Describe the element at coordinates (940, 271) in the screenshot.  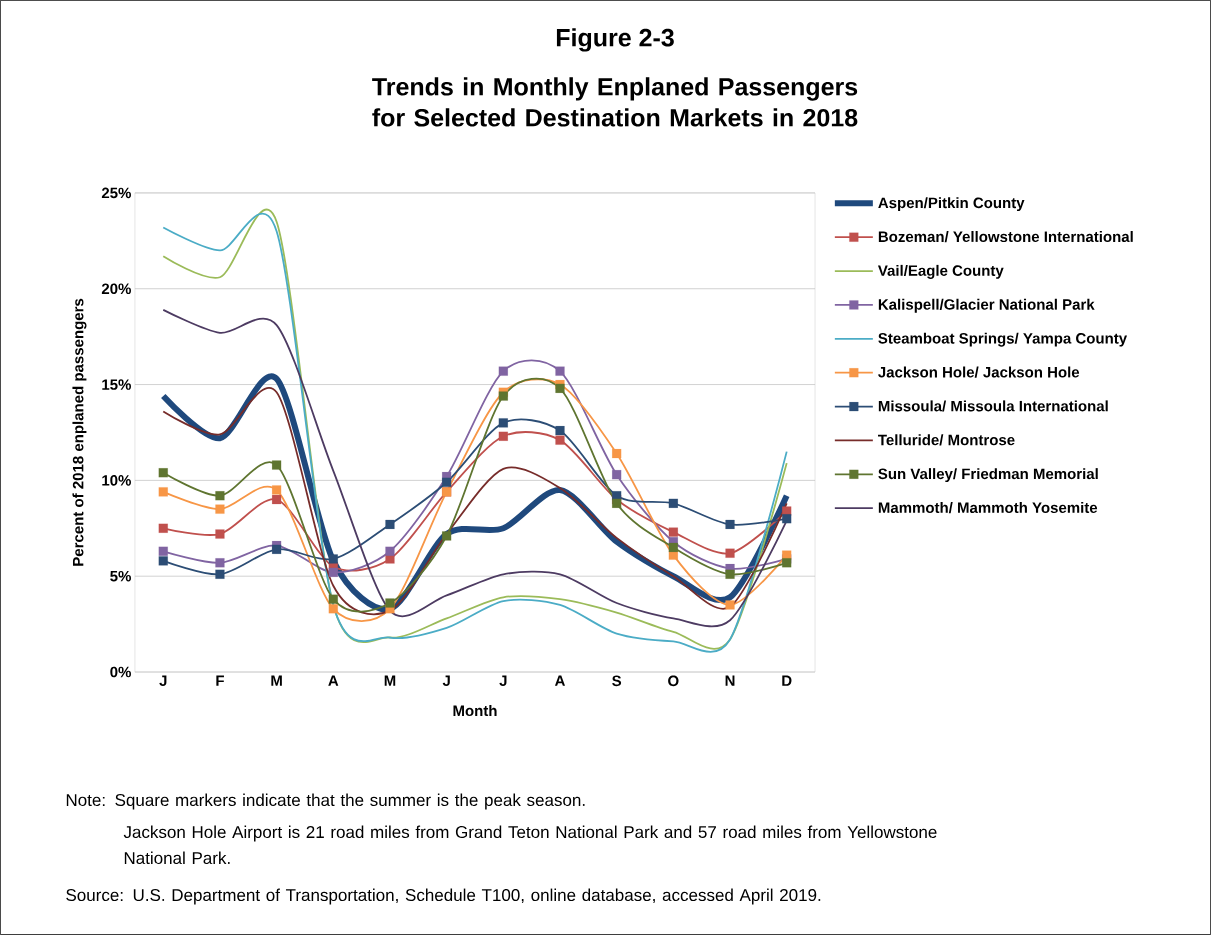
I see `legend-label: Vail/Eagle County` at that location.